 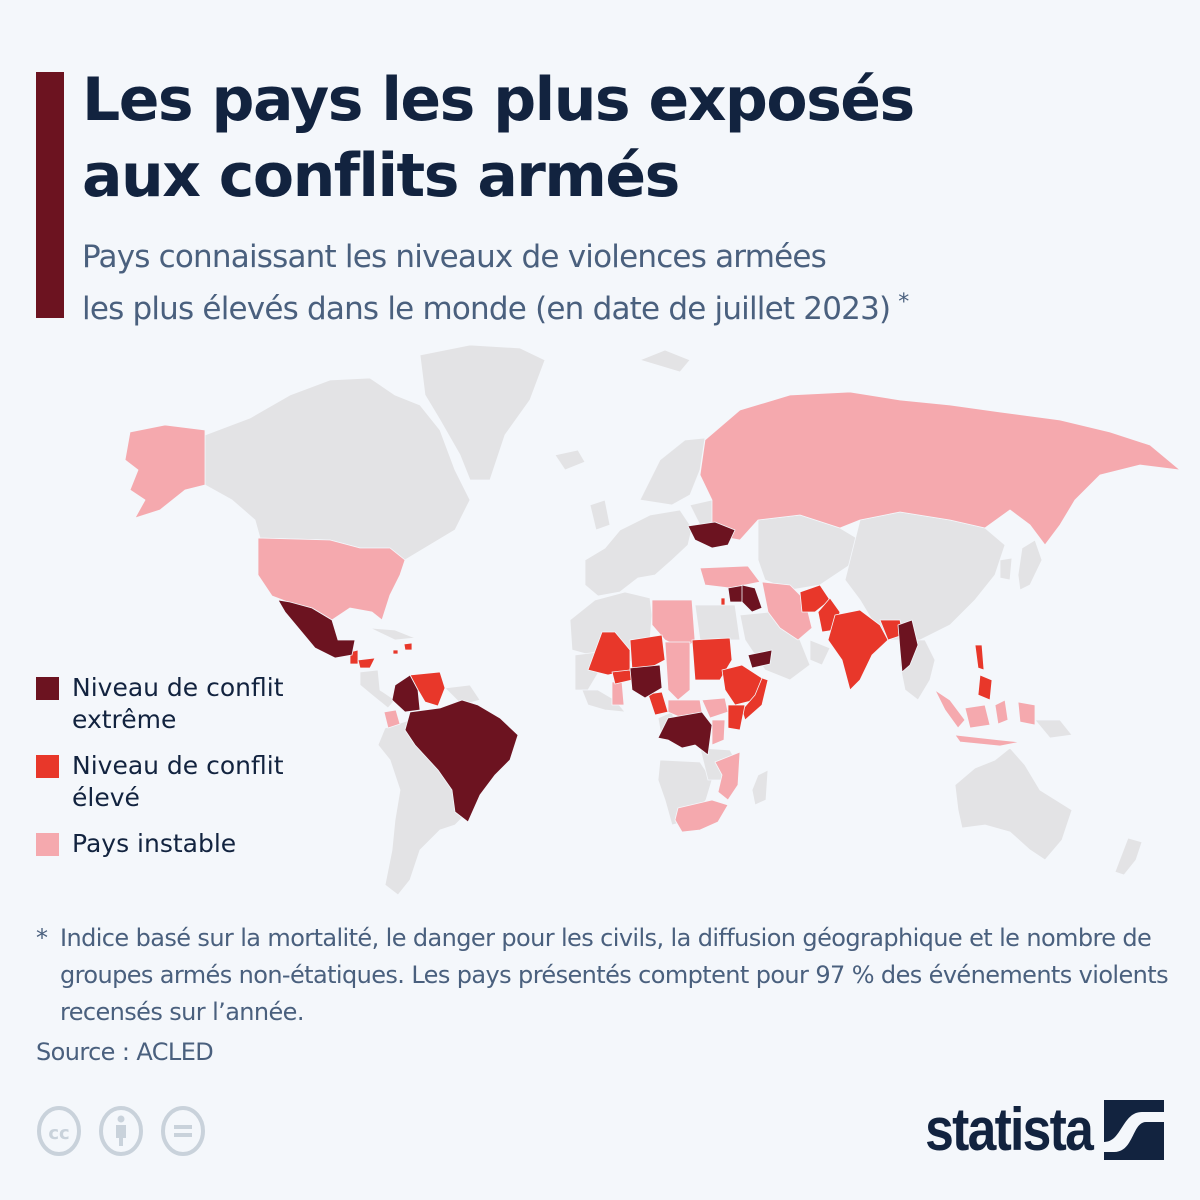 What do you see at coordinates (125, 1052) in the screenshot?
I see `source-label: Source : ACLED` at bounding box center [125, 1052].